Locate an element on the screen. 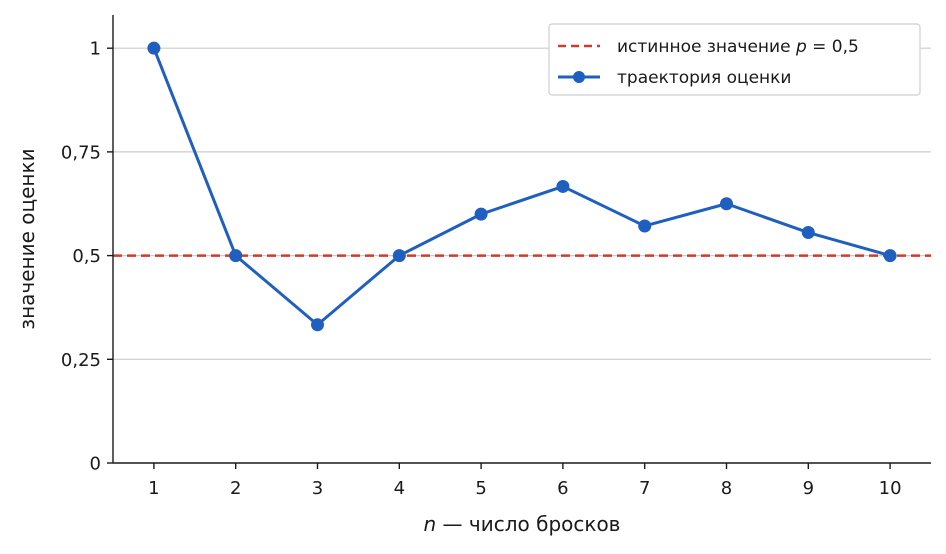  x-axis-title: n — число бросков is located at coordinates (522, 524).